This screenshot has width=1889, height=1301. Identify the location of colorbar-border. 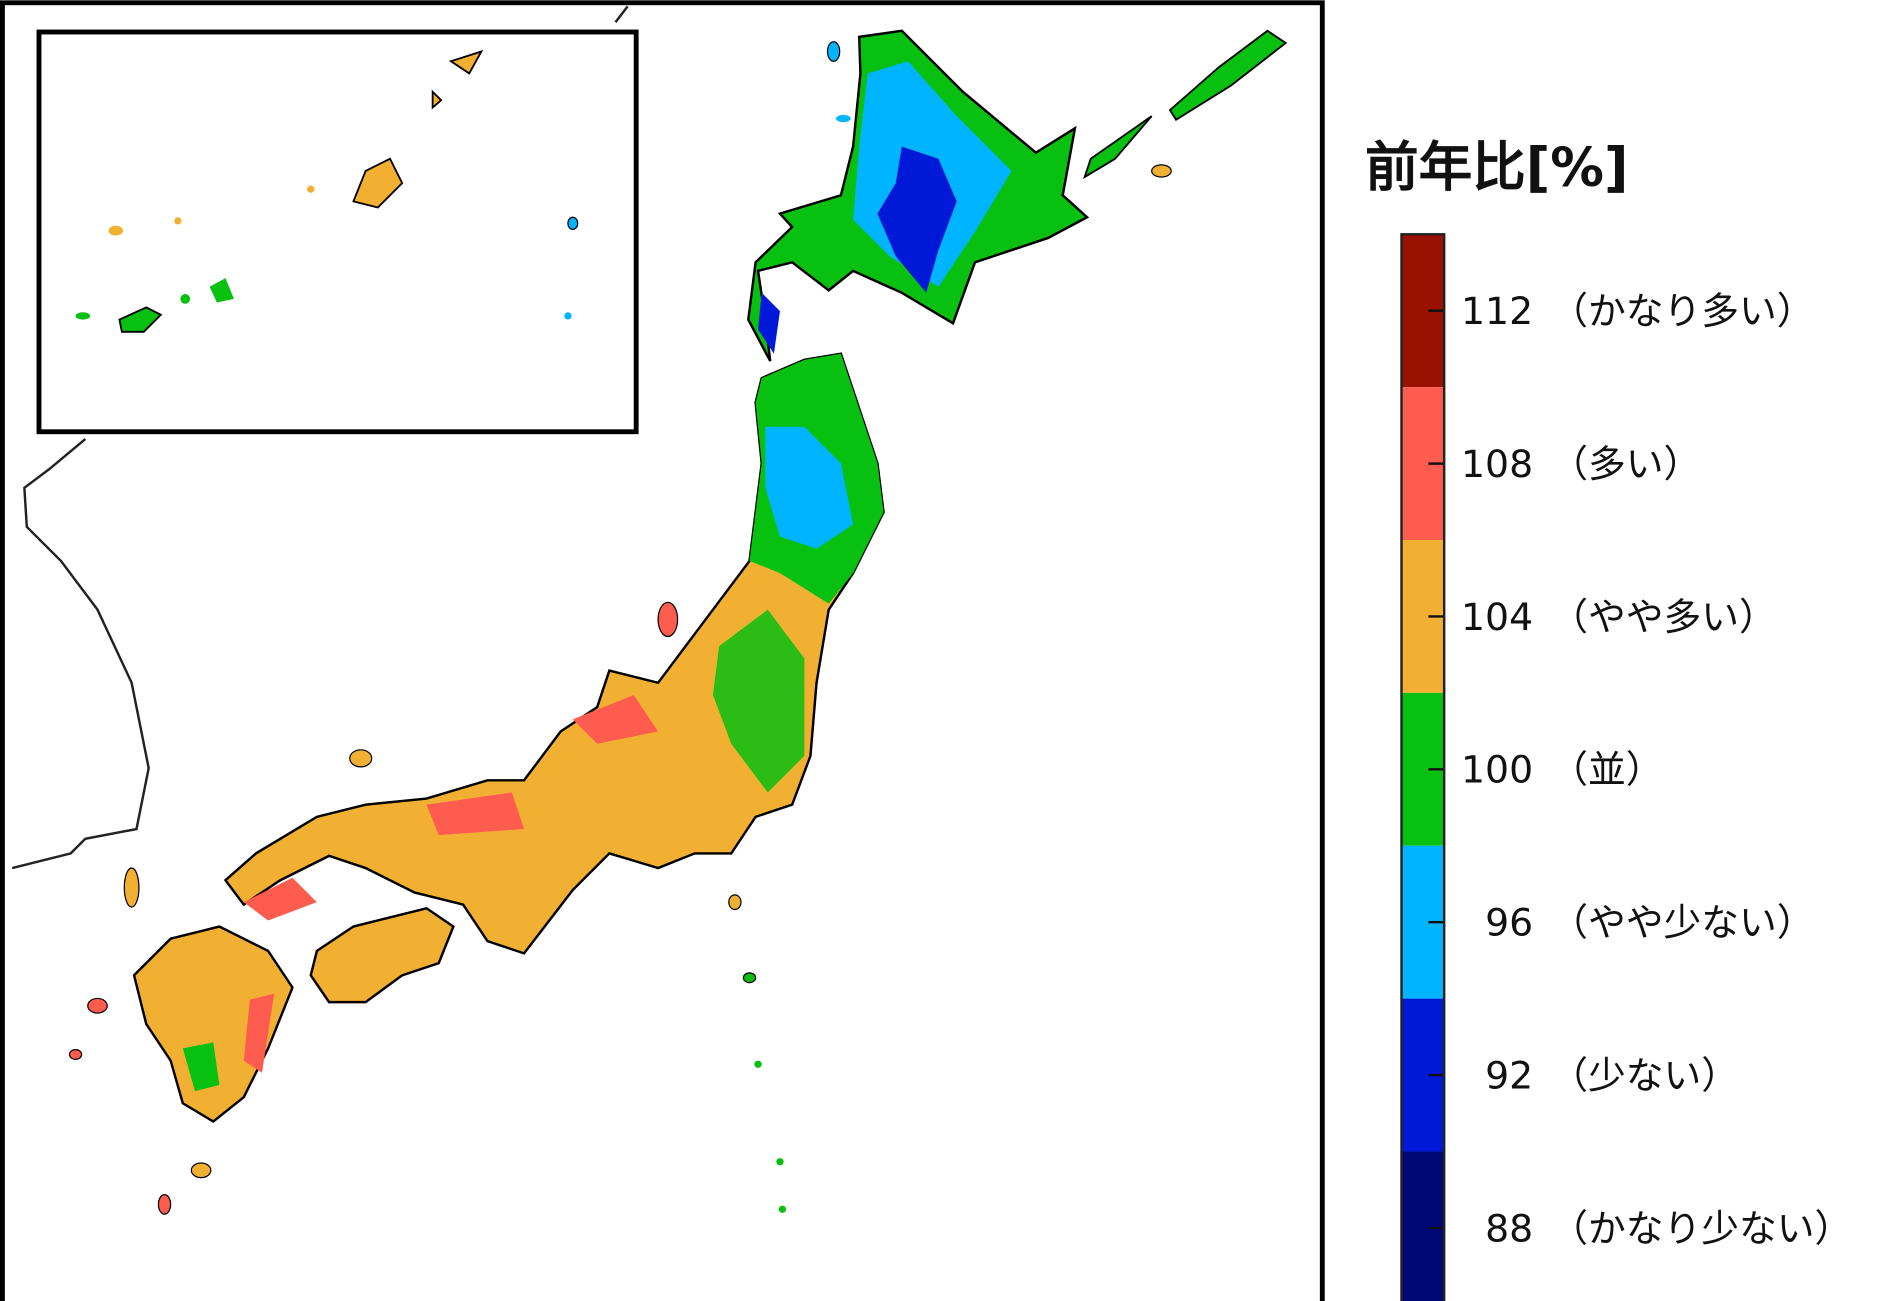
(1423, 767).